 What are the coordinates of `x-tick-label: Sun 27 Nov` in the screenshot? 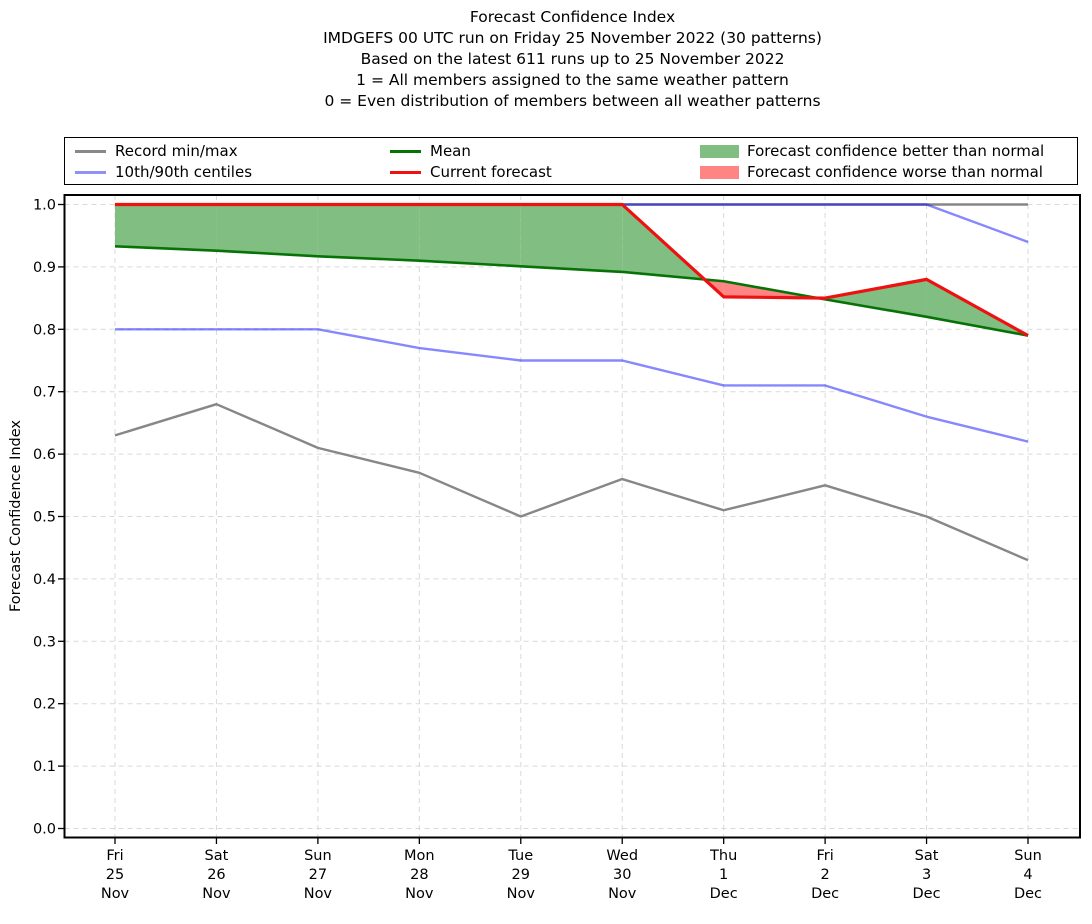 It's located at (318, 875).